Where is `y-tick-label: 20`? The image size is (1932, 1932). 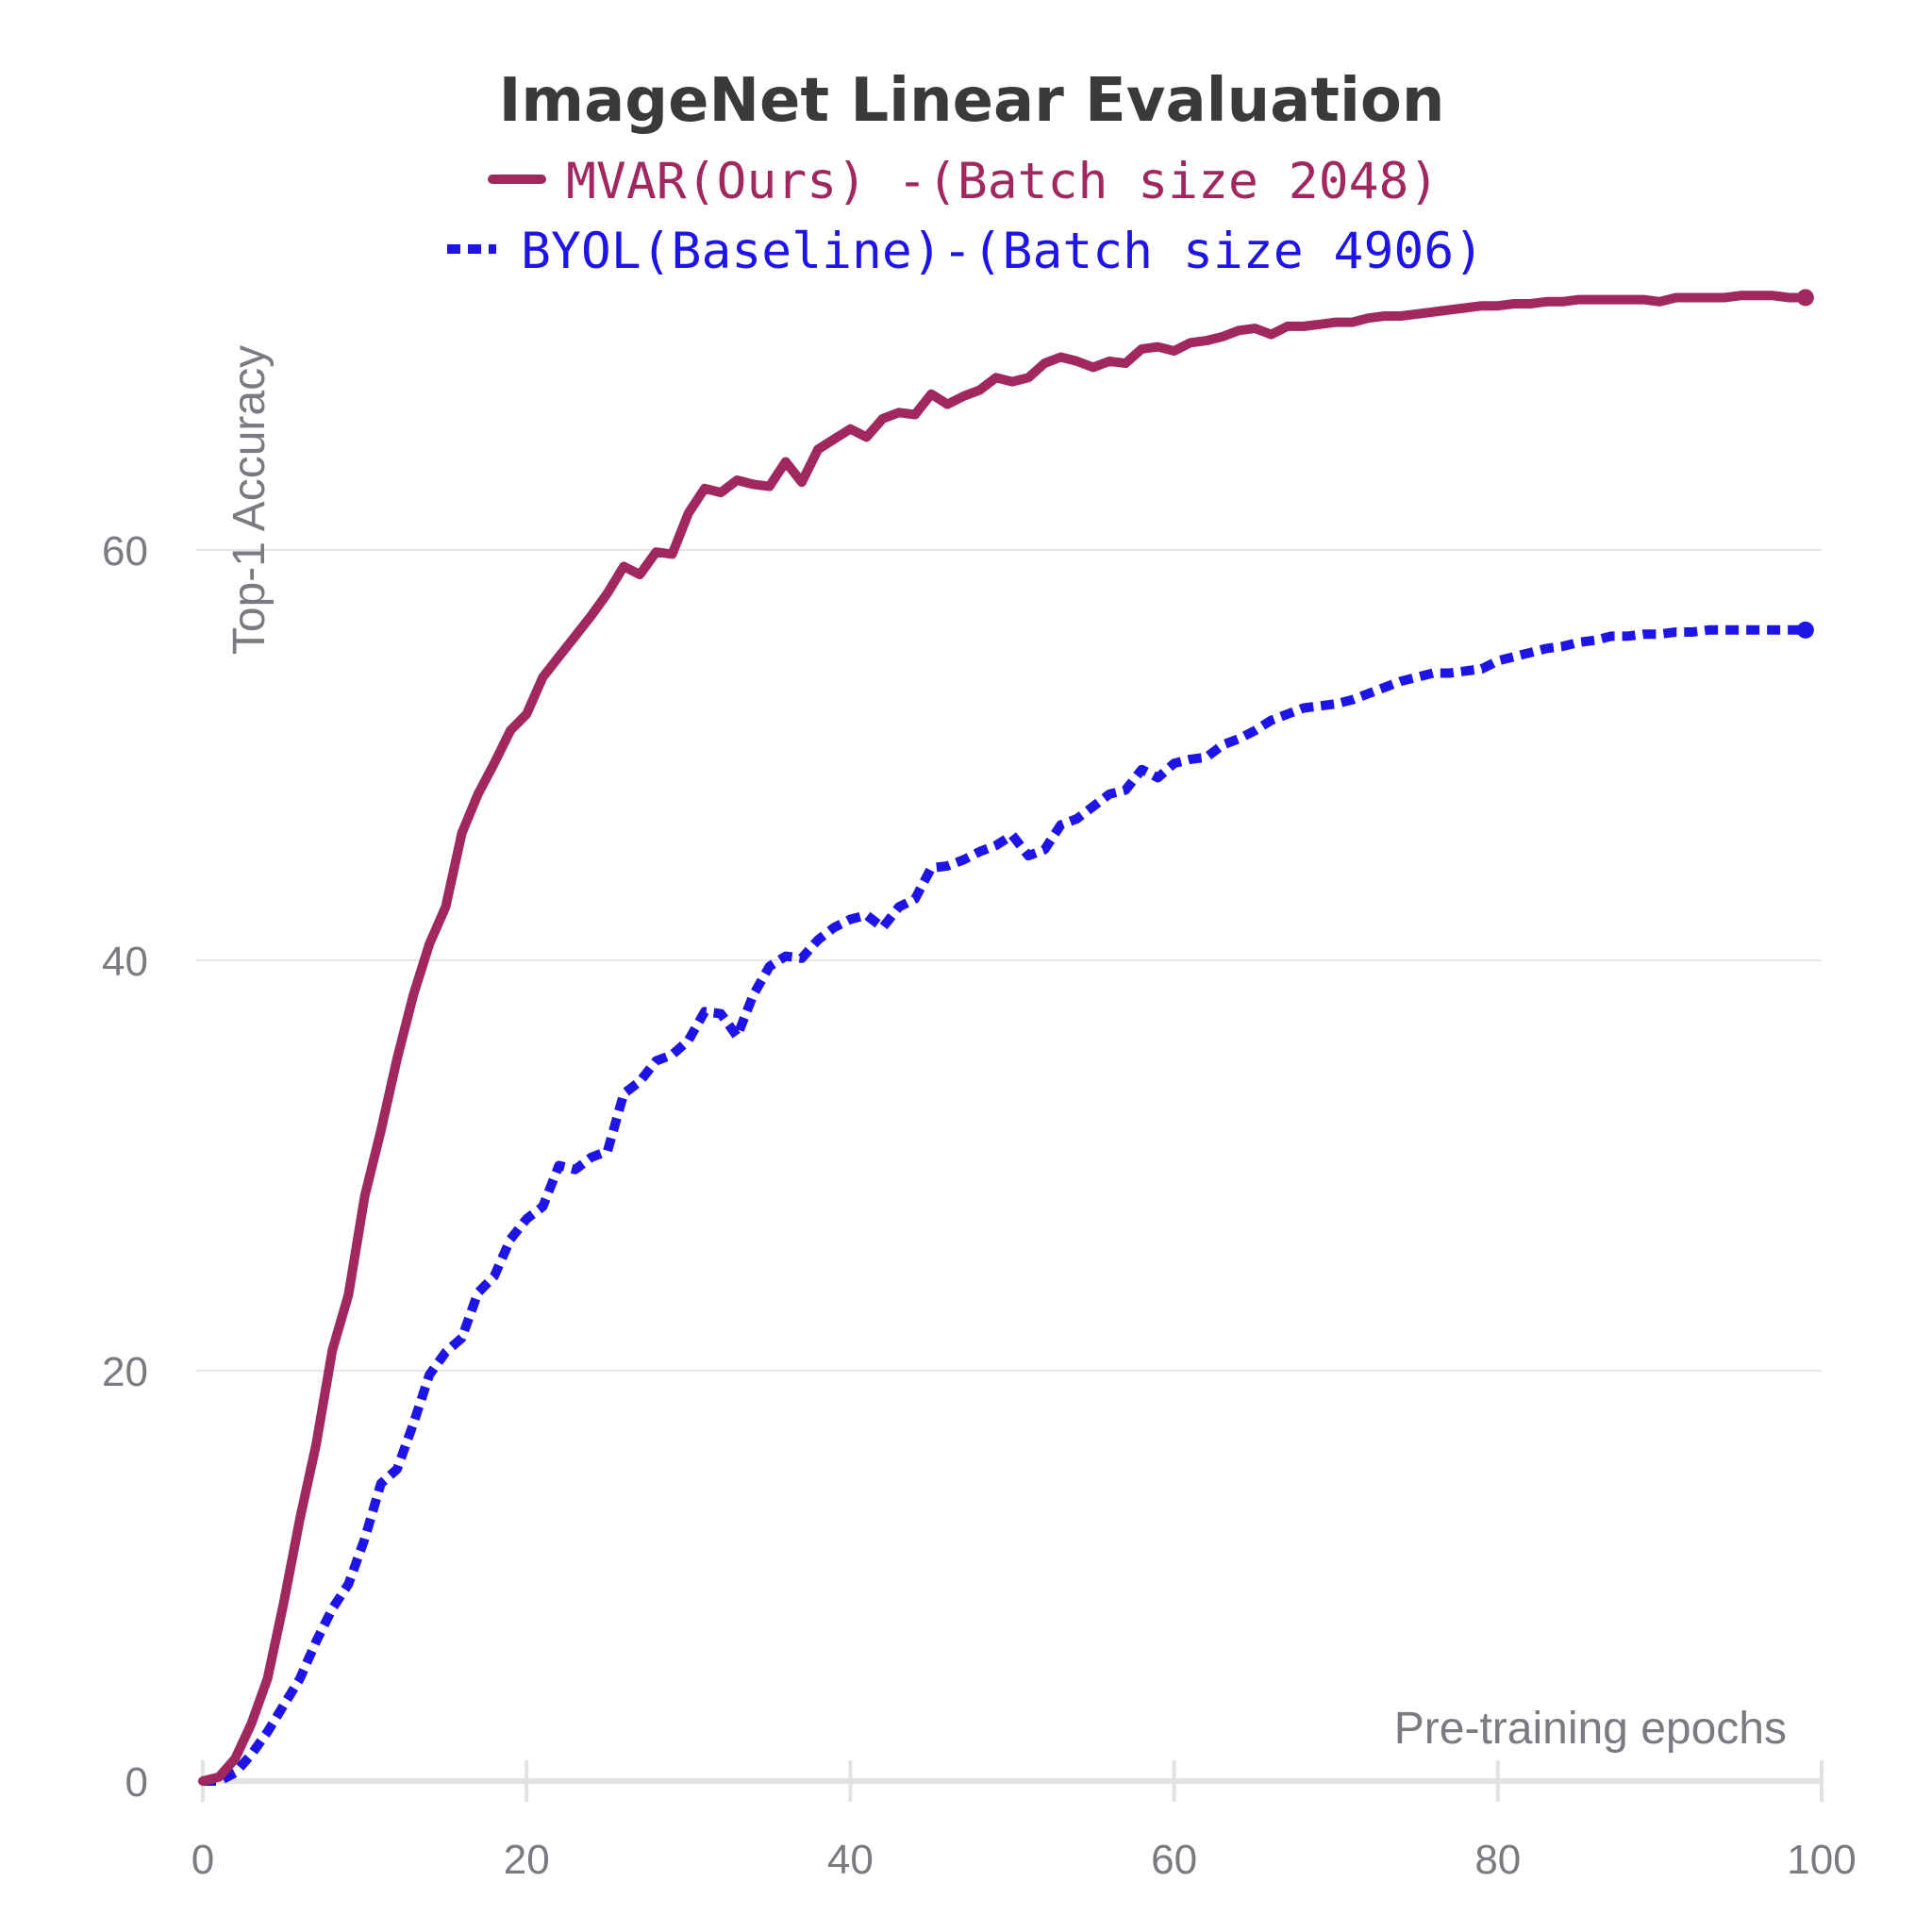 y-tick-label: 20 is located at coordinates (125, 1372).